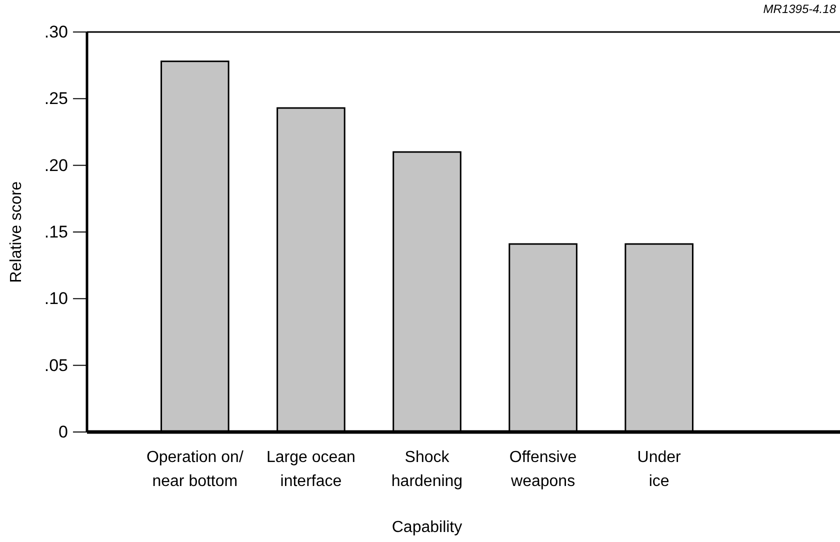  Describe the element at coordinates (427, 527) in the screenshot. I see `x-axis-title: Capability` at that location.